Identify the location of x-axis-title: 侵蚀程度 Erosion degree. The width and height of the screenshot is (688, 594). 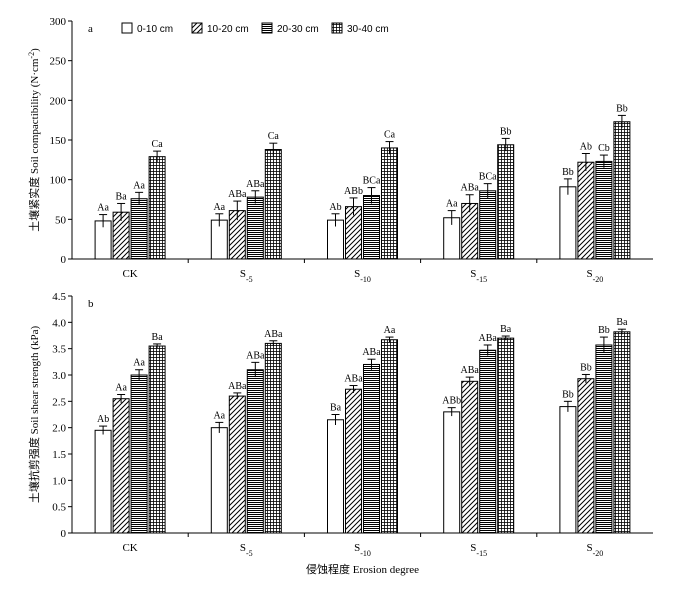
(362, 569).